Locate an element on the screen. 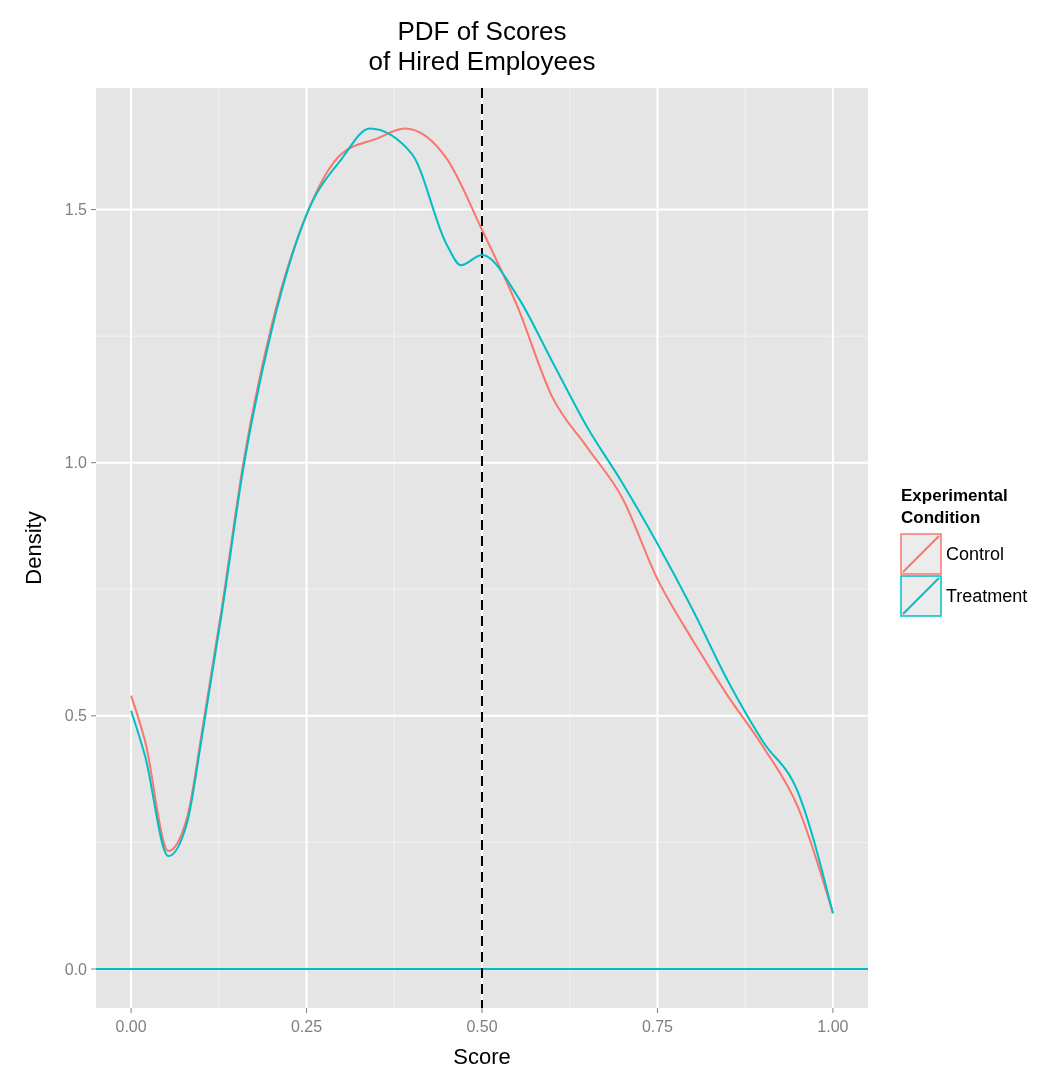 The width and height of the screenshot is (1049, 1074). x-tick-label: 0.50 is located at coordinates (482, 1026).